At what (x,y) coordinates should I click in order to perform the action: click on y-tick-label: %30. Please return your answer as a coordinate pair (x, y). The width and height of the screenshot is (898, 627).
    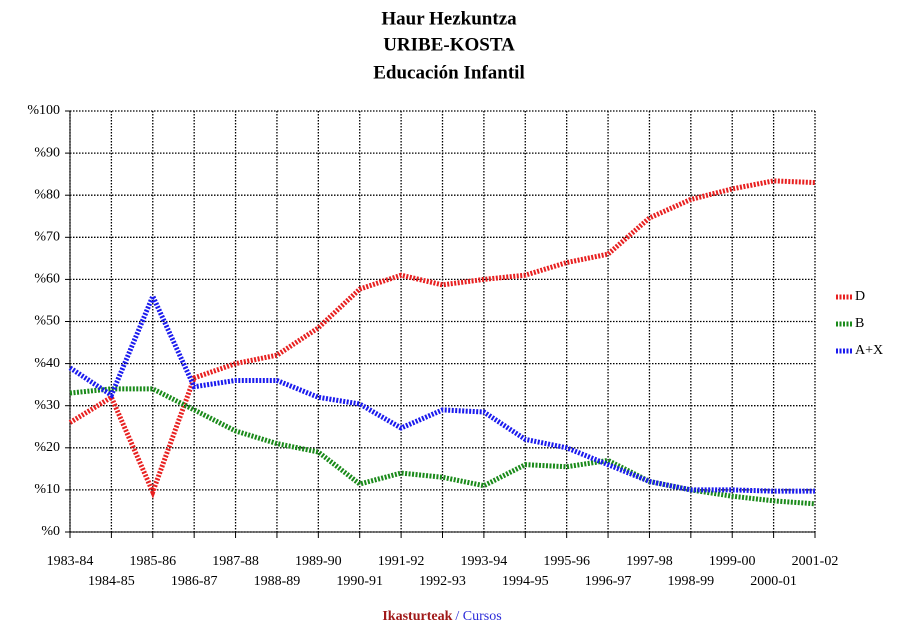
    Looking at the image, I should click on (47, 405).